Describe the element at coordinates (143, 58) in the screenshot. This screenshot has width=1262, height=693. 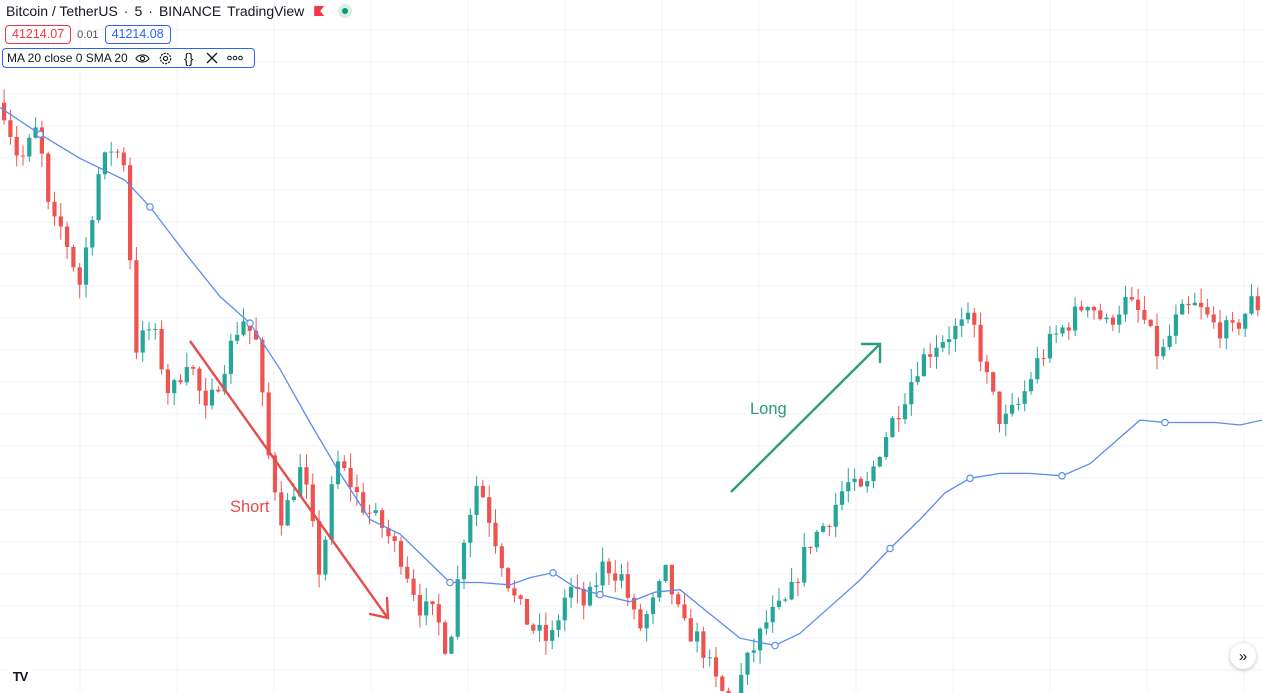
I see `eye-icon` at that location.